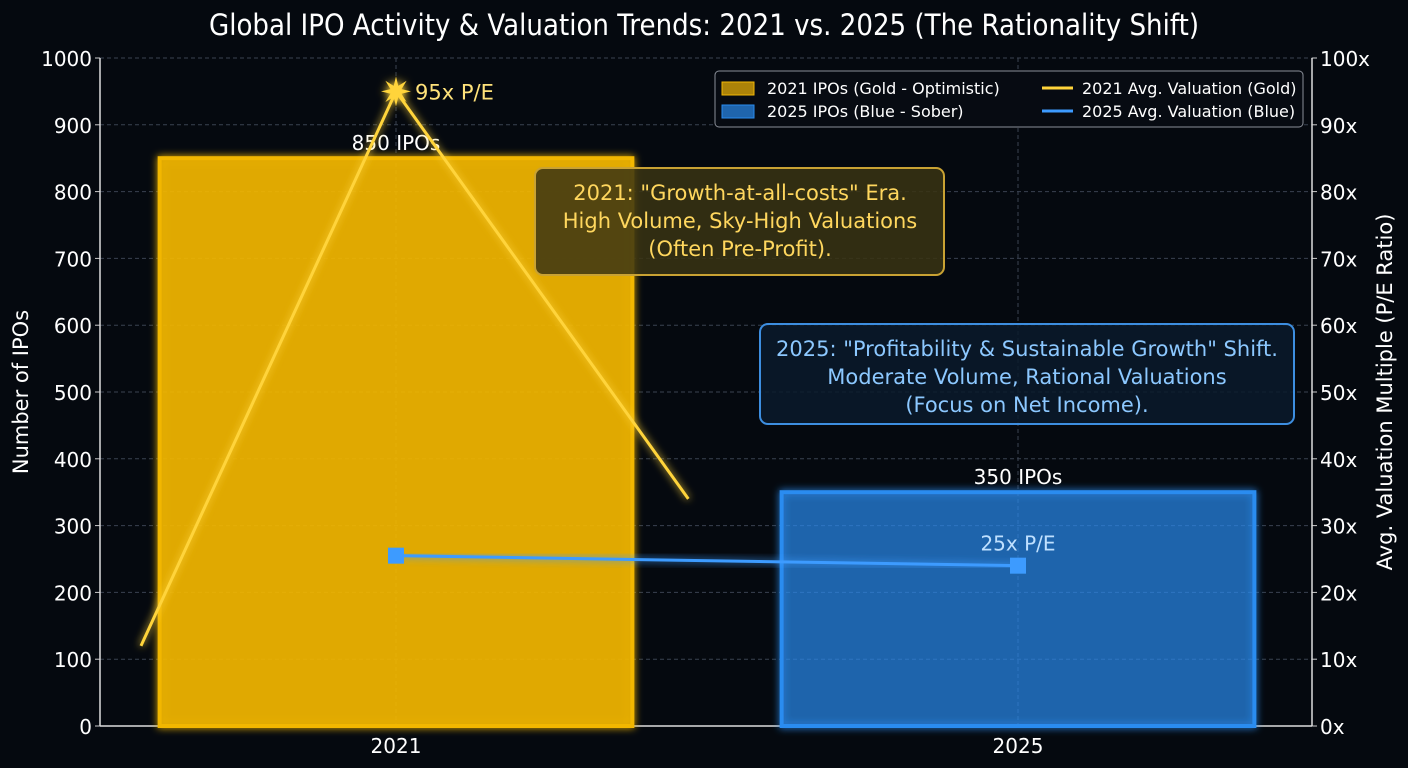 The image size is (1408, 768). I want to click on y-tick-label: 0, so click(85, 727).